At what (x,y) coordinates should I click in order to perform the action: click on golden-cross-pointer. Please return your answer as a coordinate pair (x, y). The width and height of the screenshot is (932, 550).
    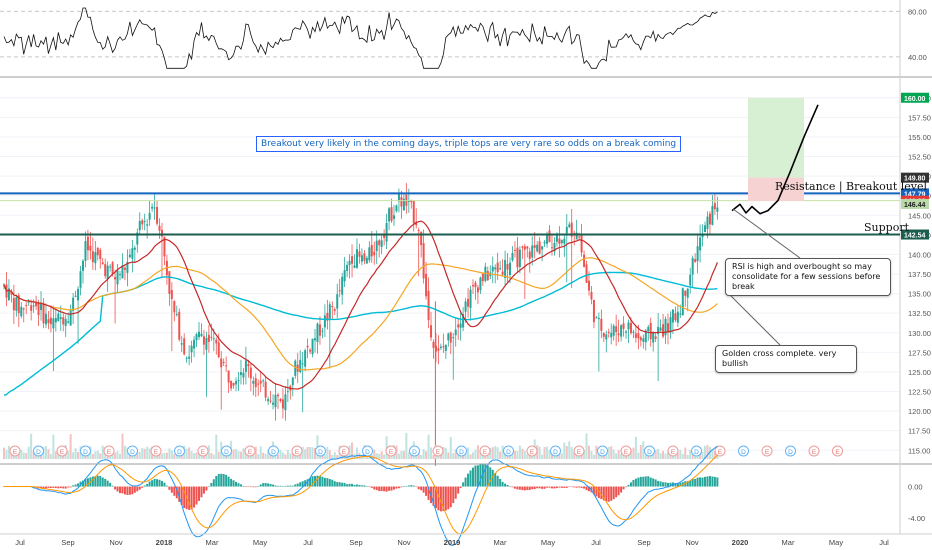
    Looking at the image, I should click on (755, 320).